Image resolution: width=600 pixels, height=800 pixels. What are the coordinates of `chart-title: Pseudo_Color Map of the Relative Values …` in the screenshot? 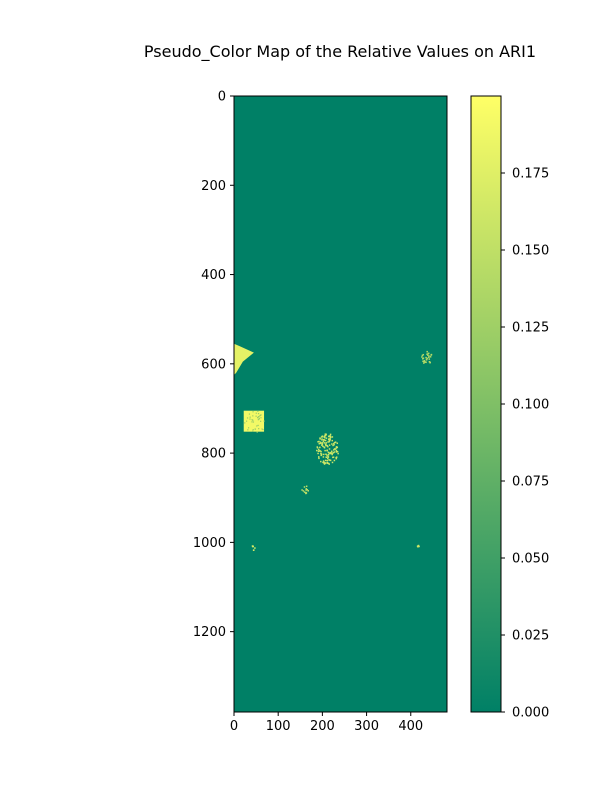 It's located at (340, 52).